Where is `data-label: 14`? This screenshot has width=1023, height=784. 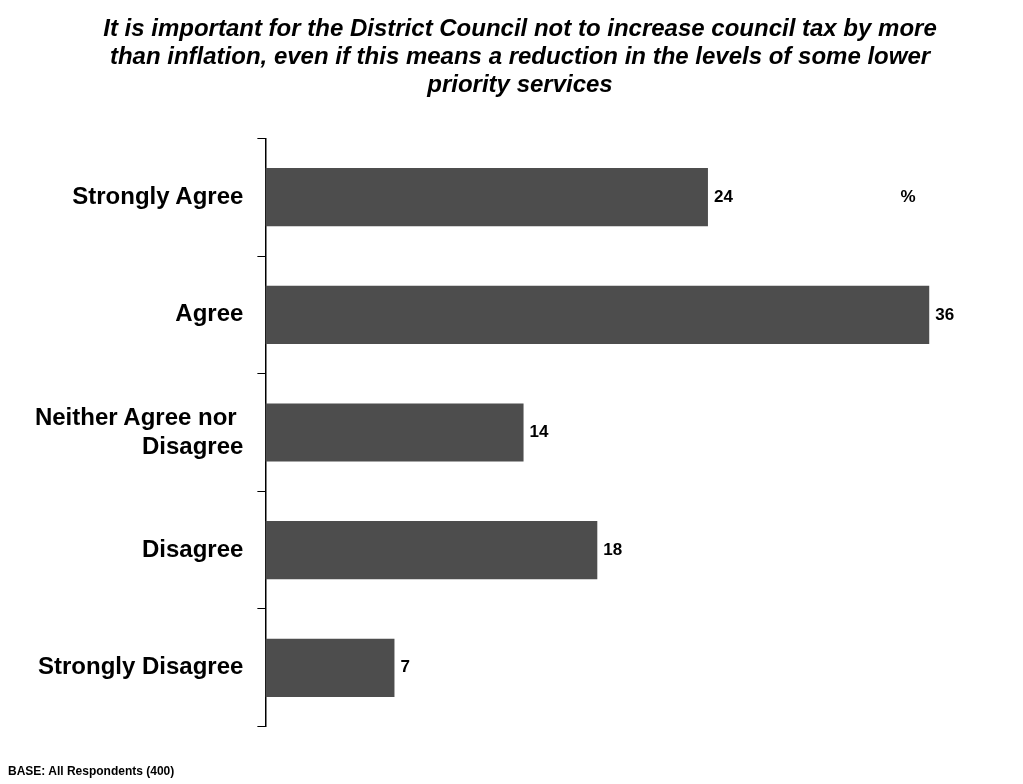 data-label: 14 is located at coordinates (539, 432).